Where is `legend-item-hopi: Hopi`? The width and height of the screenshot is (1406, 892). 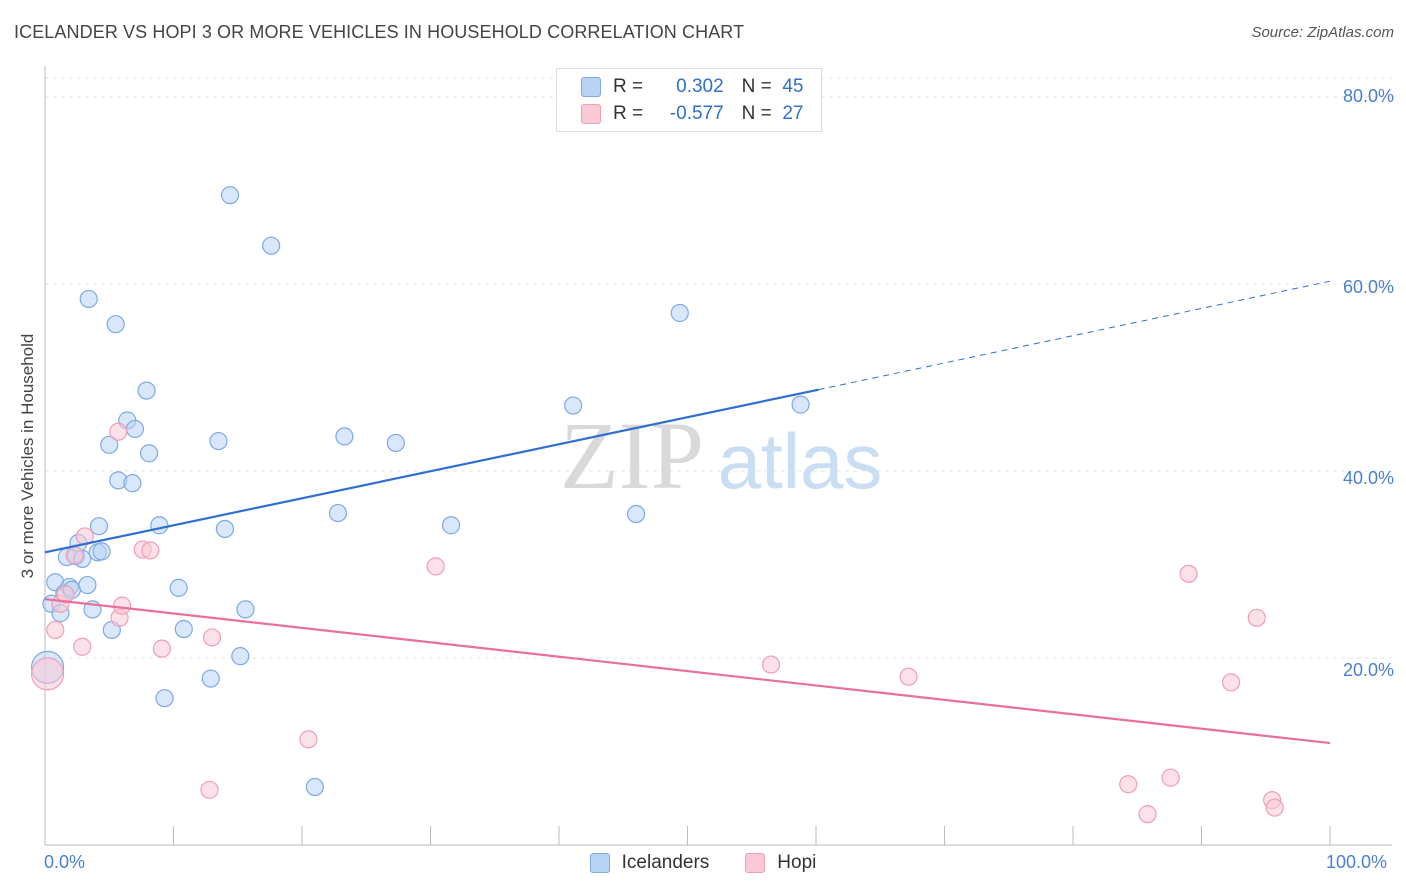
legend-item-hopi: Hopi is located at coordinates (780, 863).